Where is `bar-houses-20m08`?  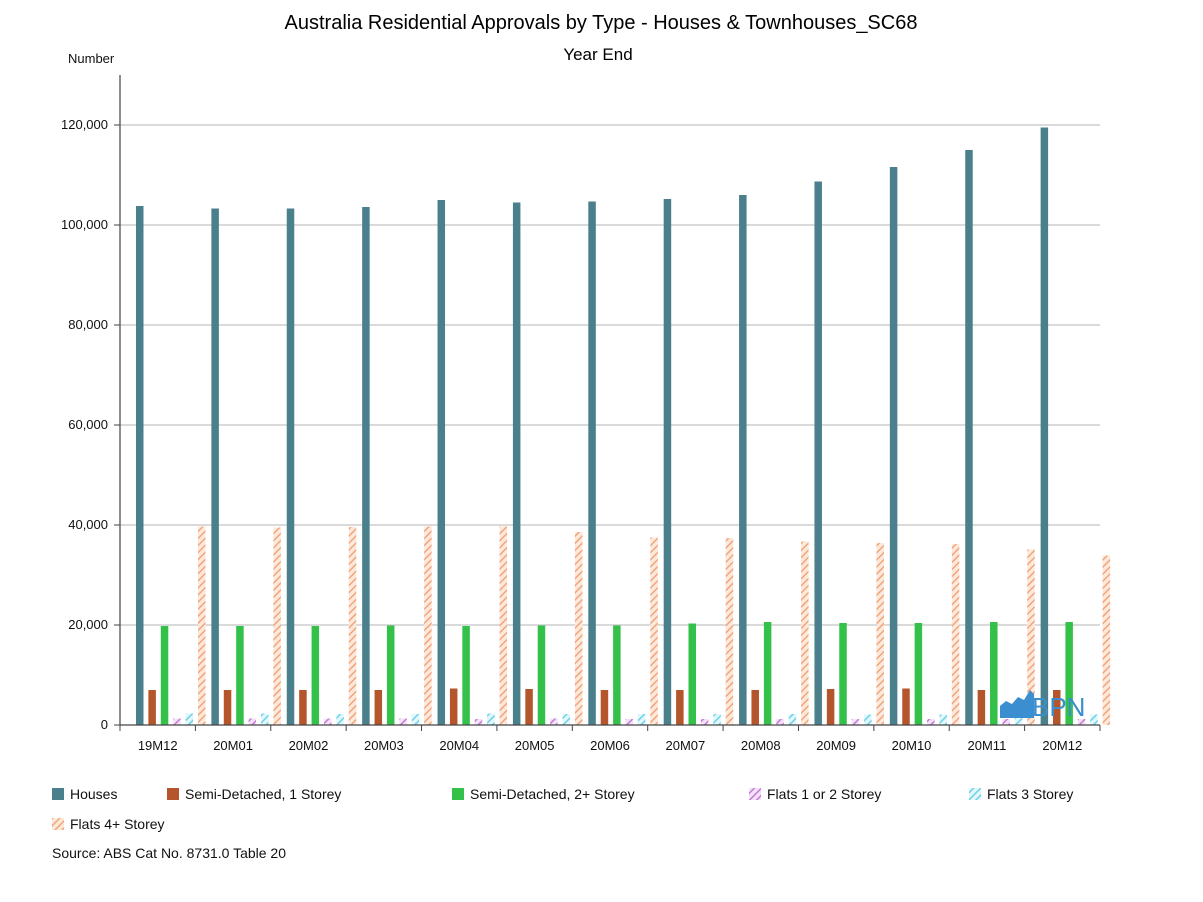 bar-houses-20m08 is located at coordinates (743, 460).